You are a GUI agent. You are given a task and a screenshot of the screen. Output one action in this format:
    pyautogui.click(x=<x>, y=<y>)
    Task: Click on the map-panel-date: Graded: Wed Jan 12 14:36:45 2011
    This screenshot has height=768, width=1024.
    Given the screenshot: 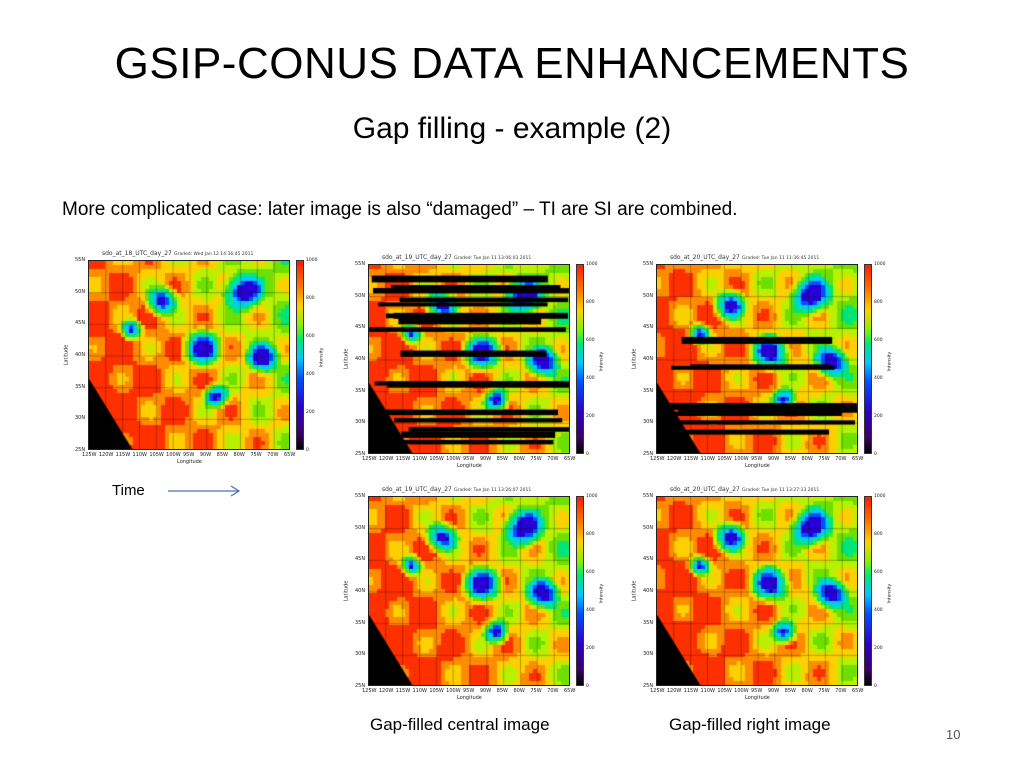 What is the action you would take?
    pyautogui.click(x=214, y=254)
    